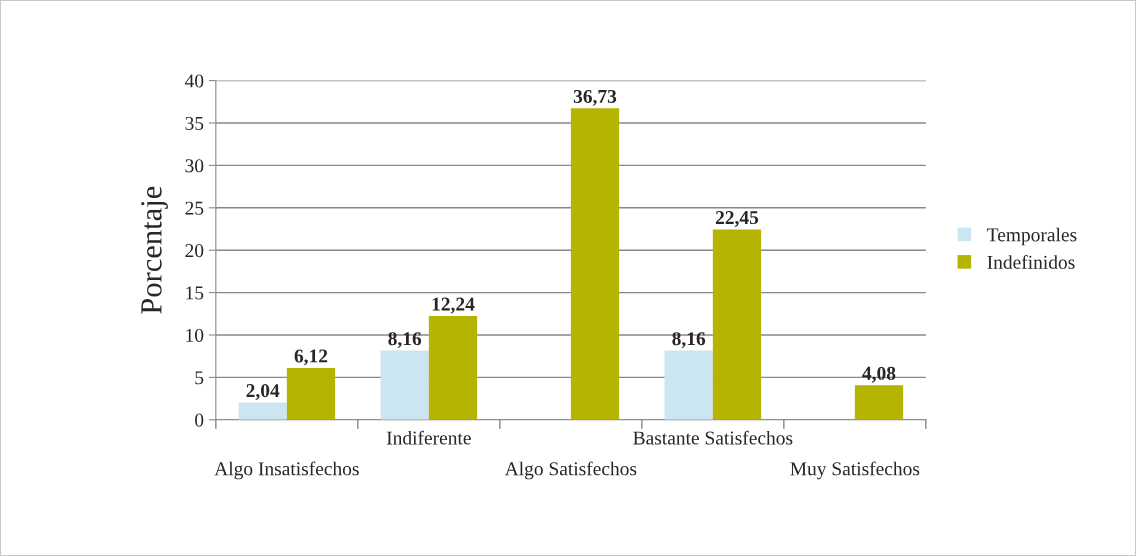 This screenshot has width=1136, height=556. Describe the element at coordinates (428, 437) in the screenshot. I see `x-tick-label: Indiferente` at that location.